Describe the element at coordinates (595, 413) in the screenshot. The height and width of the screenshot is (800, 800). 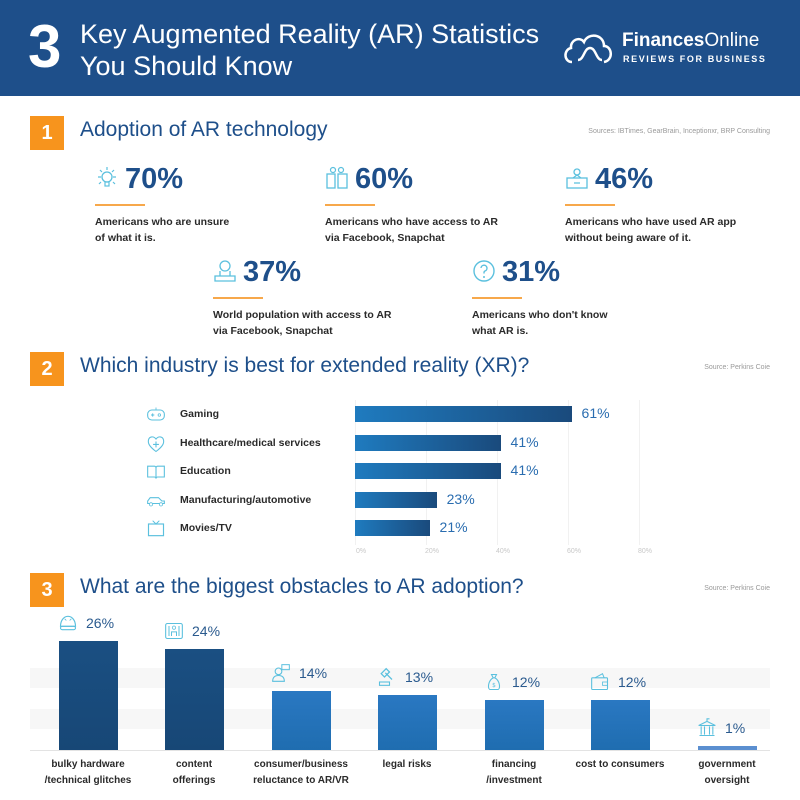
I see `value-label: 61%` at that location.